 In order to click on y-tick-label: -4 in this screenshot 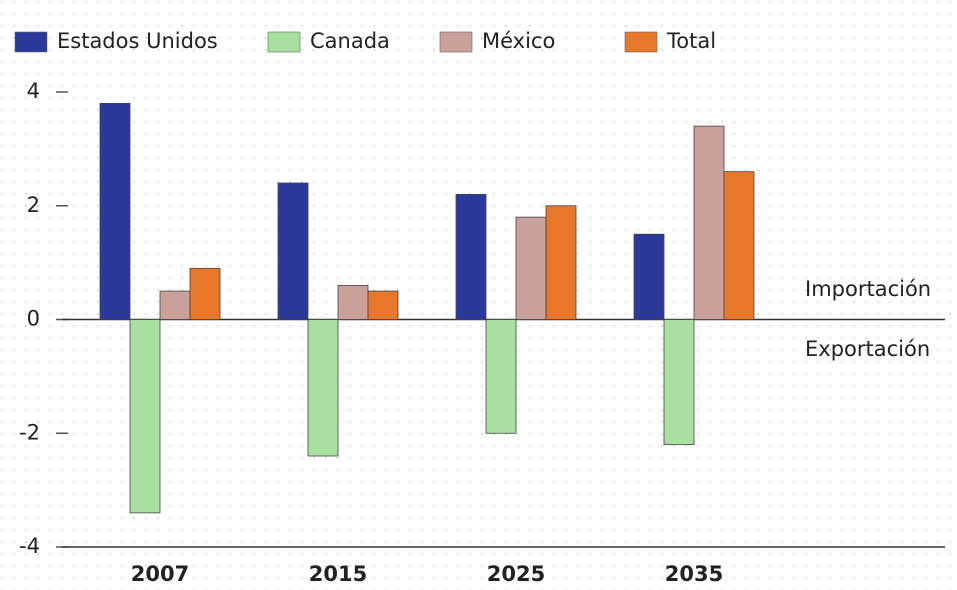, I will do `click(29, 546)`.